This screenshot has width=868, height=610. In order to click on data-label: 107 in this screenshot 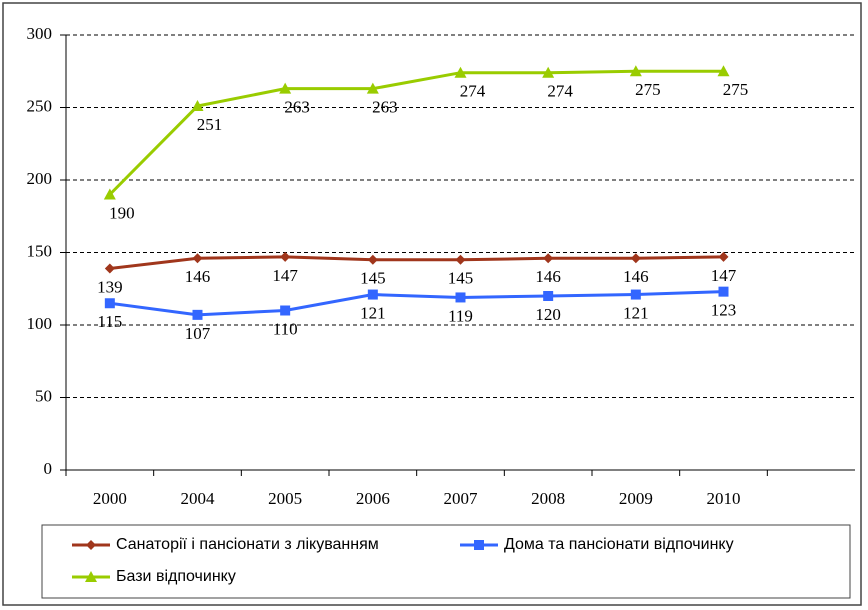, I will do `click(198, 333)`.